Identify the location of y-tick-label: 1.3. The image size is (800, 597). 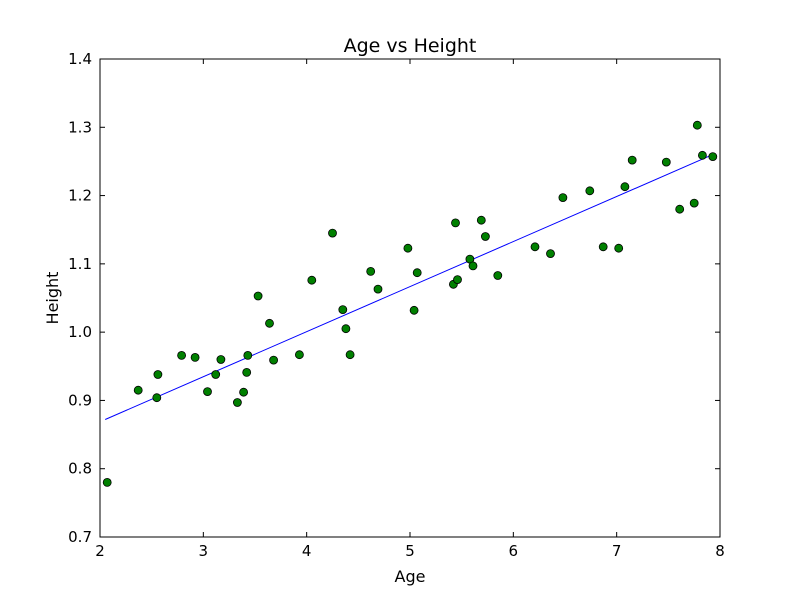
(80, 127).